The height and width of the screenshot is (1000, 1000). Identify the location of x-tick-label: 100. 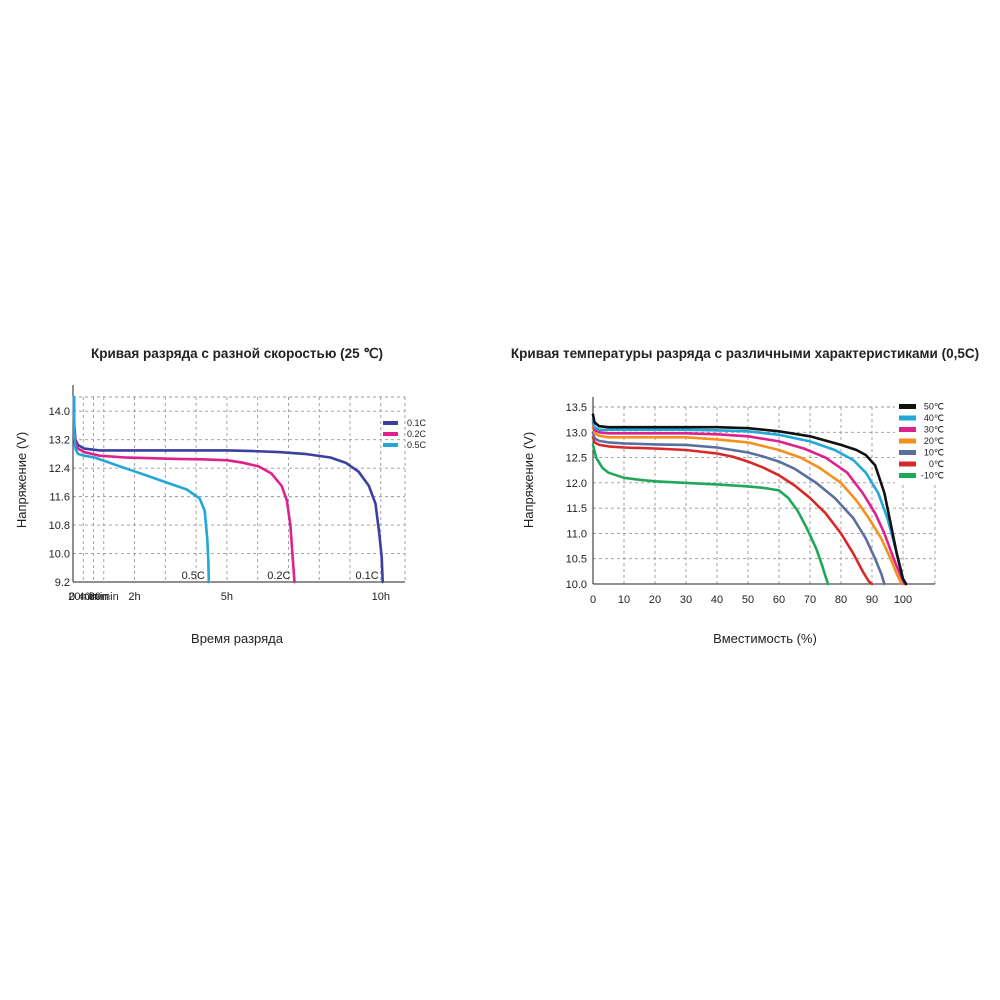
(903, 600).